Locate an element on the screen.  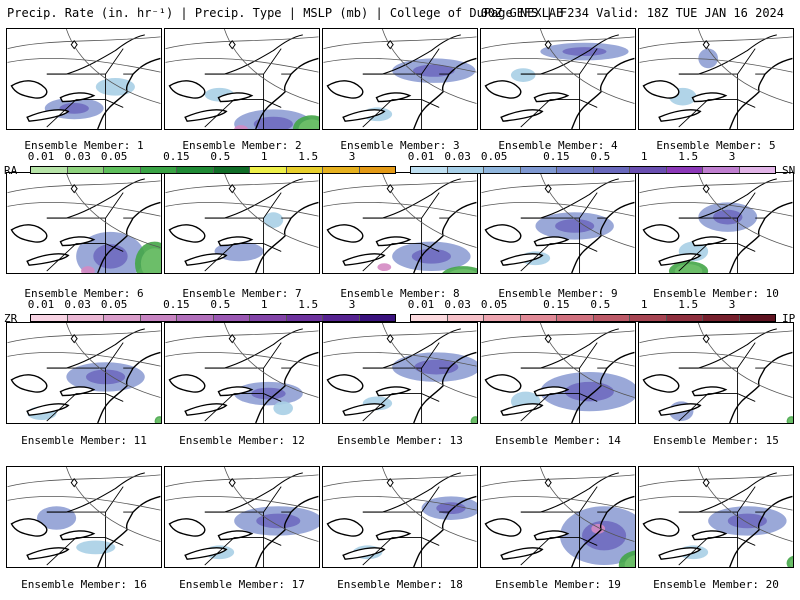
scale-tick-label: 1 is located at coordinates (264, 156).